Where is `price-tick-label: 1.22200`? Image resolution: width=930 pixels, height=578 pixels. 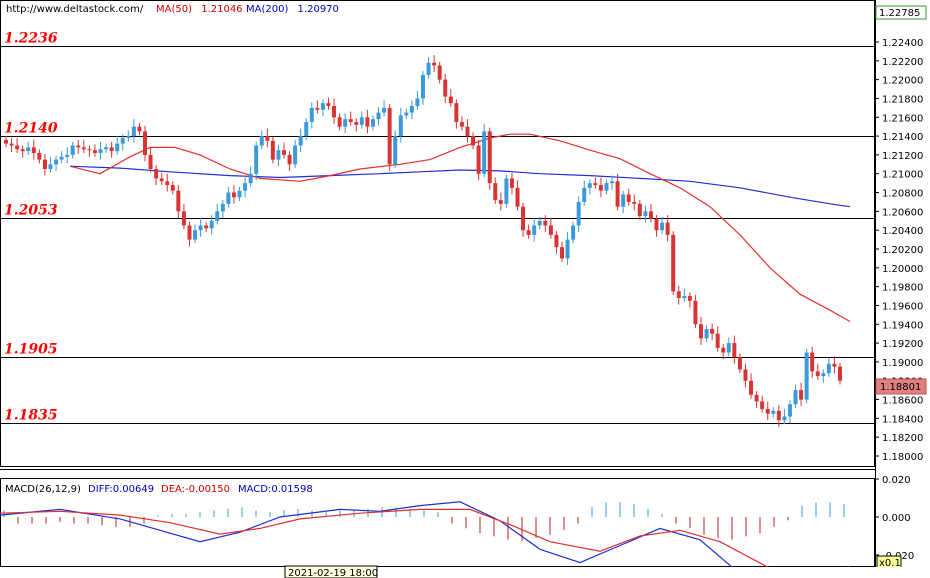
price-tick-label: 1.22200 is located at coordinates (902, 62).